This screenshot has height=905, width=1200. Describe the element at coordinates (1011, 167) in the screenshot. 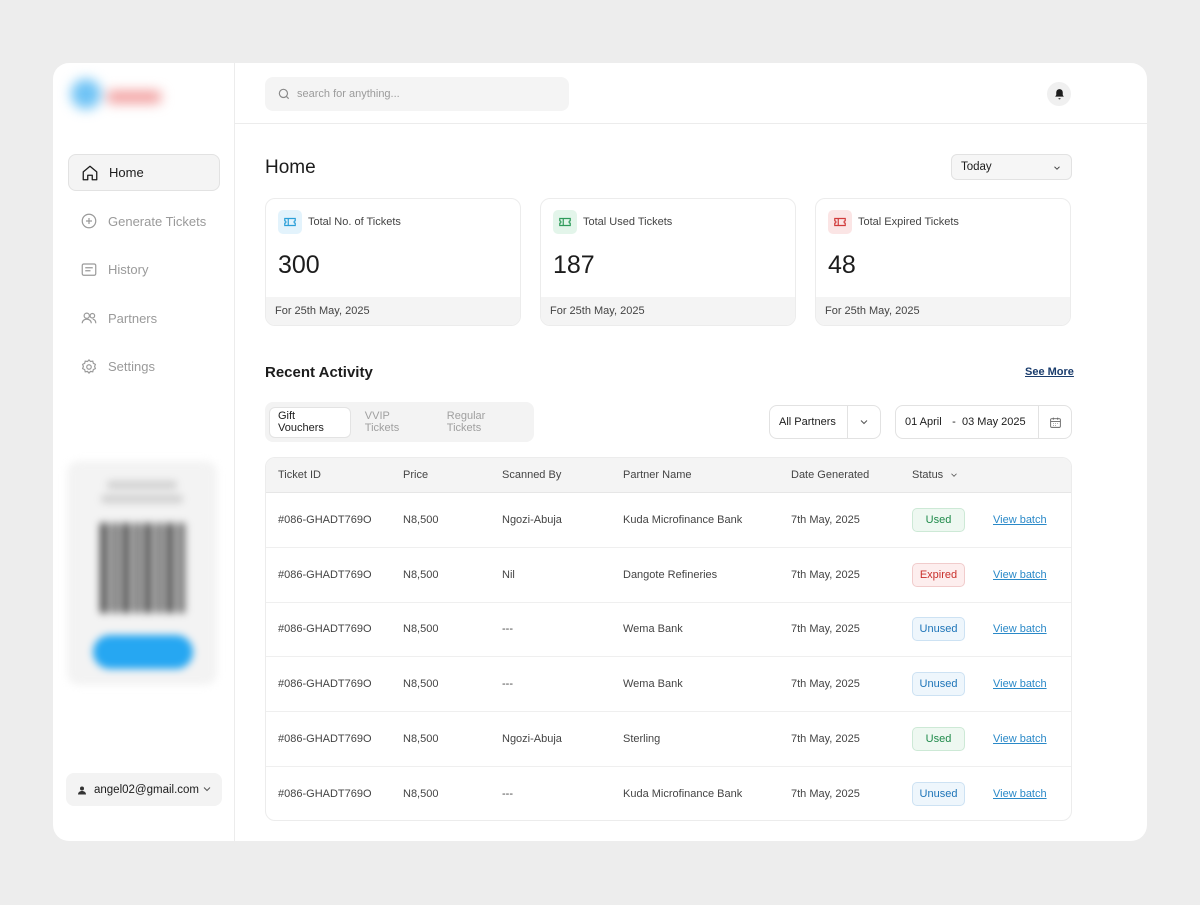

I see `period-select: Today` at that location.